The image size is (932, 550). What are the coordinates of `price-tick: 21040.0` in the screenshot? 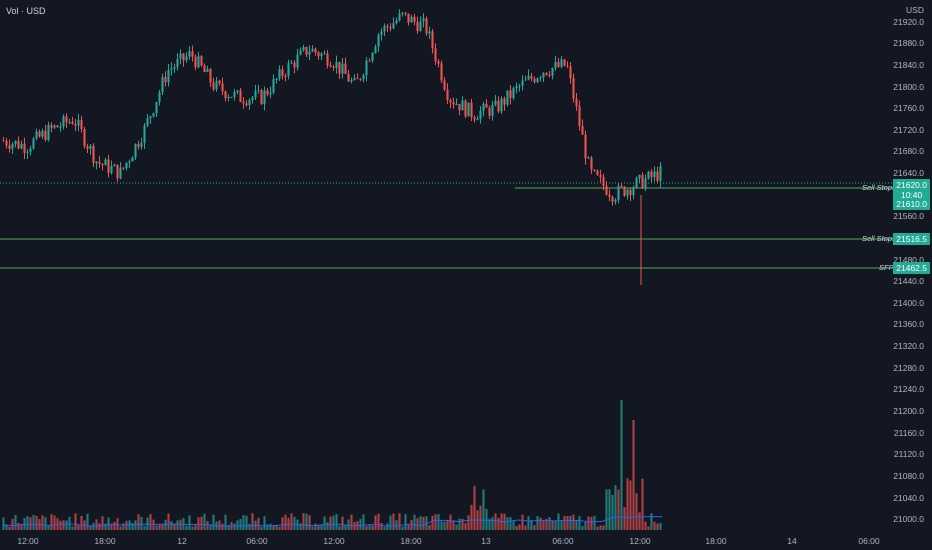 It's located at (908, 497).